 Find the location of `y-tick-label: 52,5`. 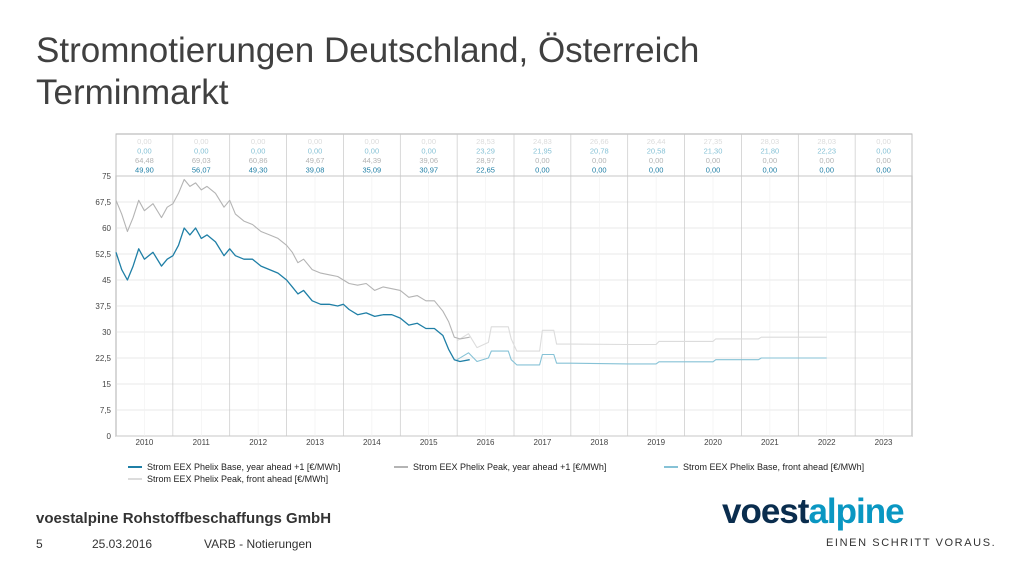

y-tick-label: 52,5 is located at coordinates (103, 254).